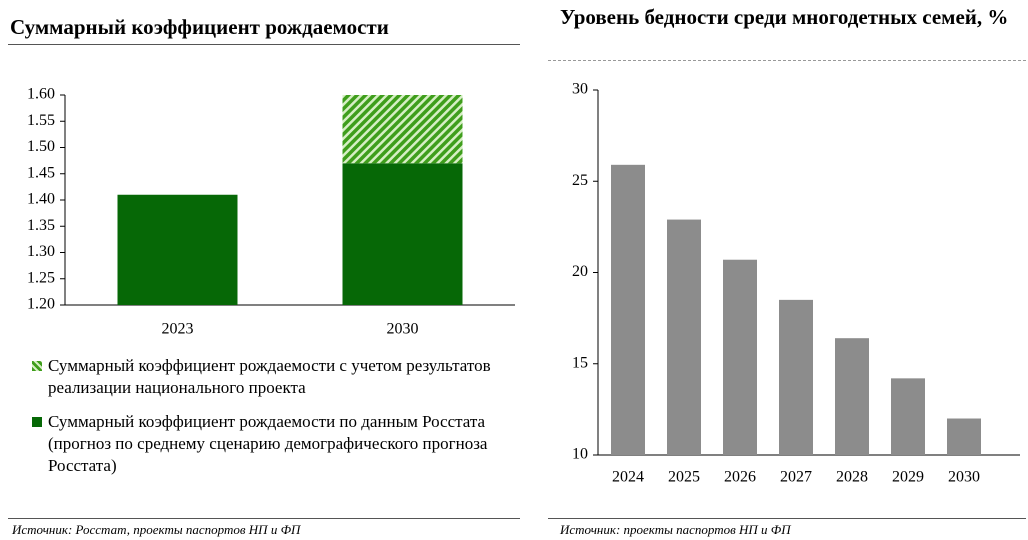  Describe the element at coordinates (199, 27) in the screenshot. I see `chart-title: Суммарный коэффициент рождаемости` at that location.